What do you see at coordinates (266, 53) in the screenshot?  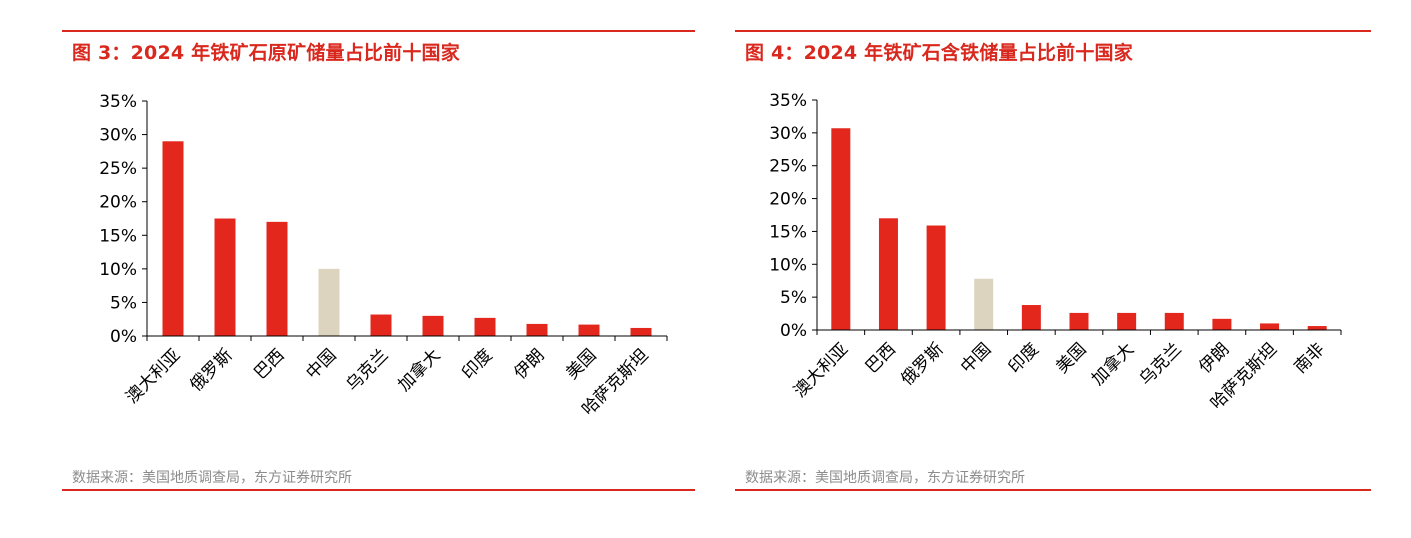 I see `figure-title: 图 3：2024 年铁矿石原矿储量占比前十国家` at bounding box center [266, 53].